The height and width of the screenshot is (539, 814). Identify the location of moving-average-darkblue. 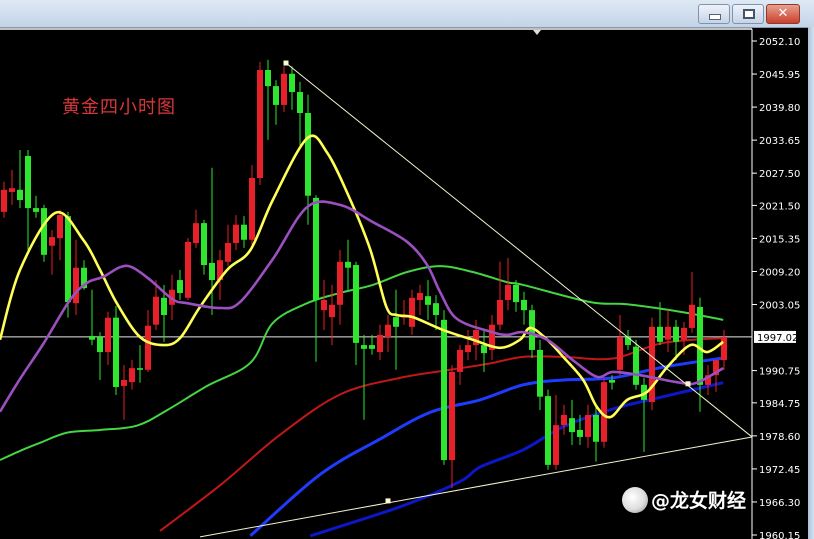
(516, 459).